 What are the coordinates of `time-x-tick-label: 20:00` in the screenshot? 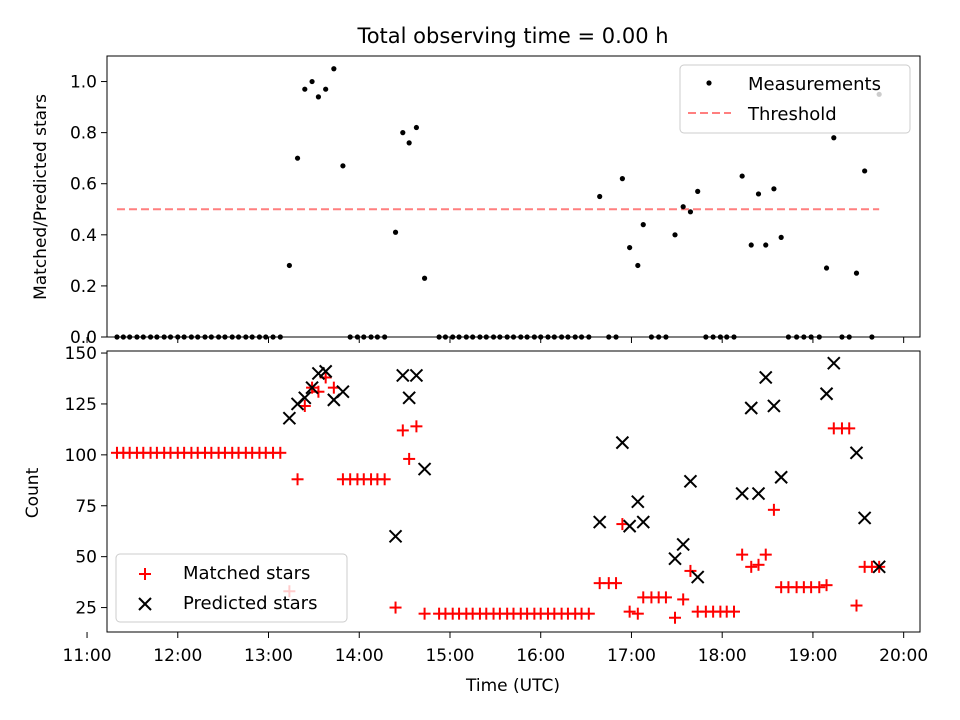 It's located at (903, 656).